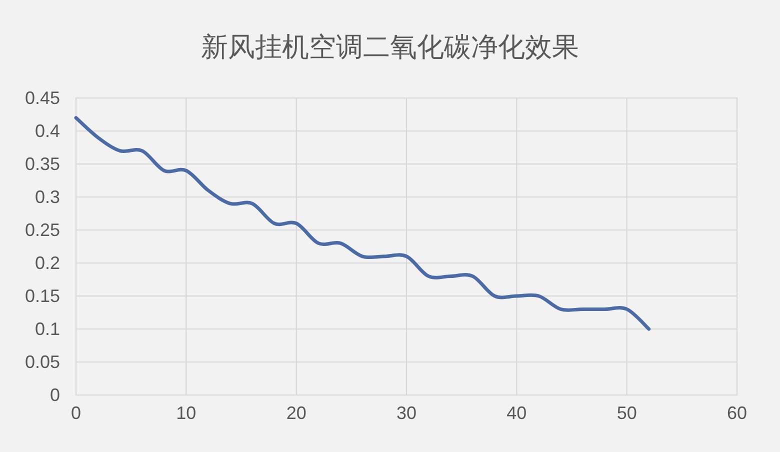 This screenshot has height=452, width=780. Describe the element at coordinates (406, 413) in the screenshot. I see `x-tick-label: 30` at that location.